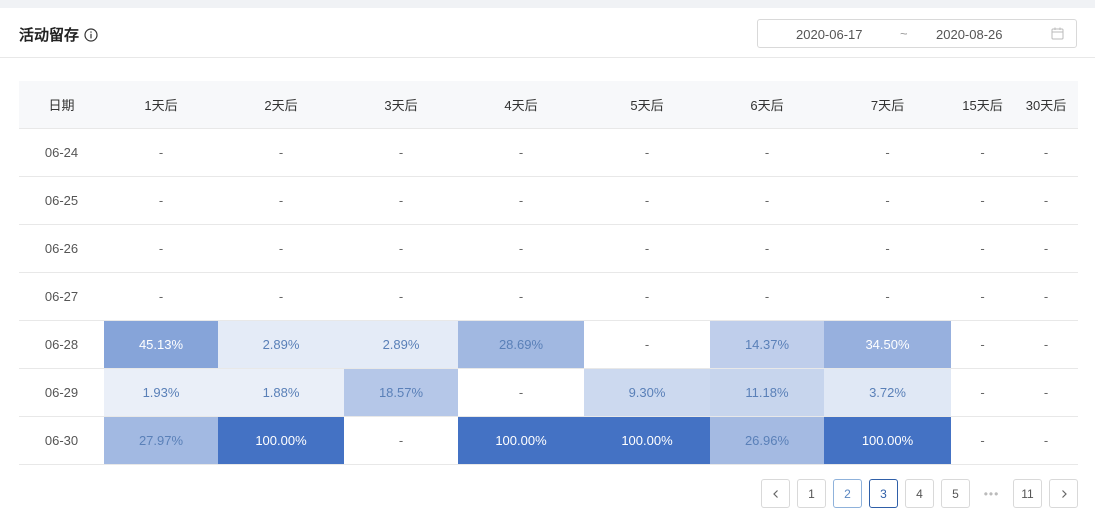 The width and height of the screenshot is (1095, 529). What do you see at coordinates (521, 105) in the screenshot?
I see `column-header-day: 4天后` at bounding box center [521, 105].